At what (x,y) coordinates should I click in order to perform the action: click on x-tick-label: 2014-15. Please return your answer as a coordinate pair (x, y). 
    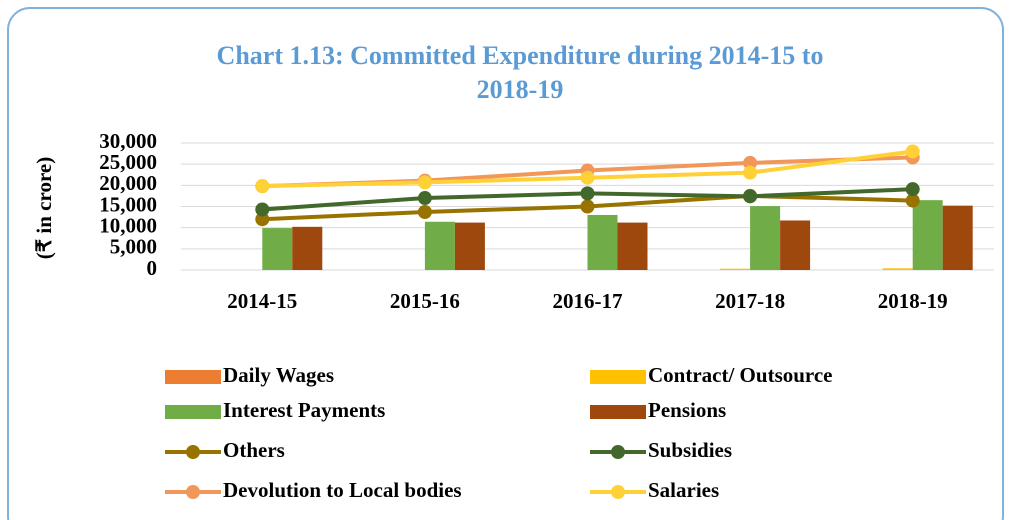
    Looking at the image, I should click on (262, 301).